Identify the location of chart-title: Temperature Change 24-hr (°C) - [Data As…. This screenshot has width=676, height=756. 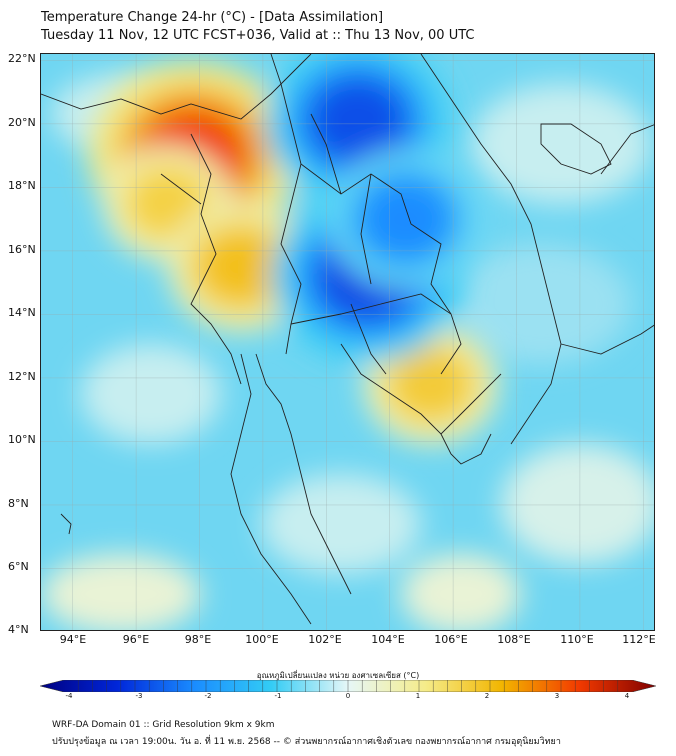
(212, 17).